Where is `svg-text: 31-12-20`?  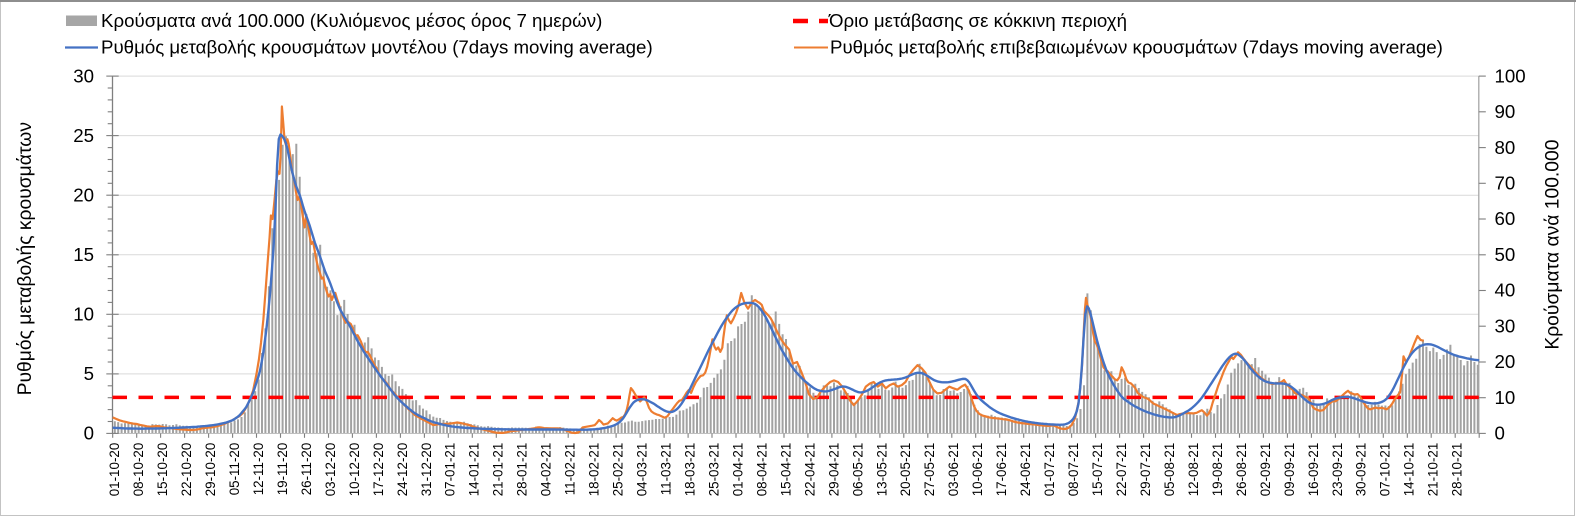 svg-text: 31-12-20 is located at coordinates (426, 470).